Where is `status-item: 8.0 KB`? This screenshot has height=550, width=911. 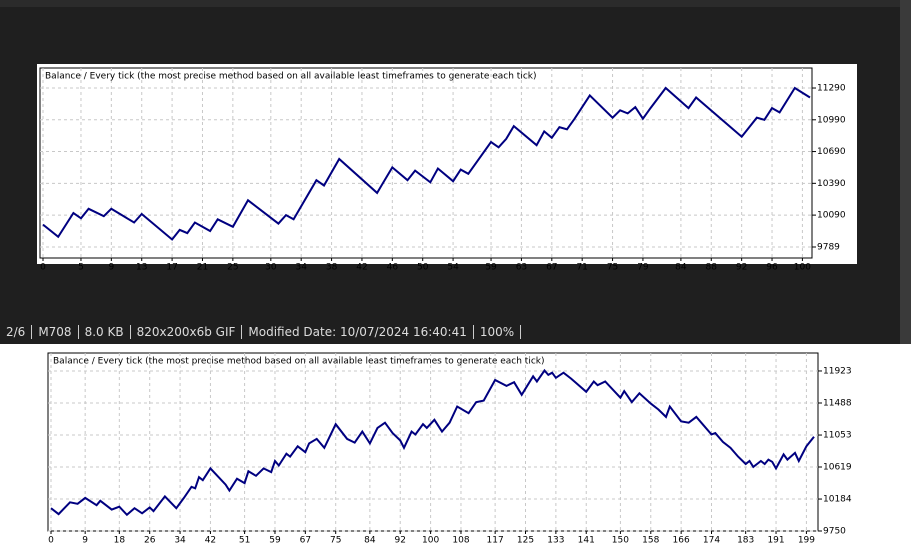
status-item: 8.0 KB is located at coordinates (105, 332).